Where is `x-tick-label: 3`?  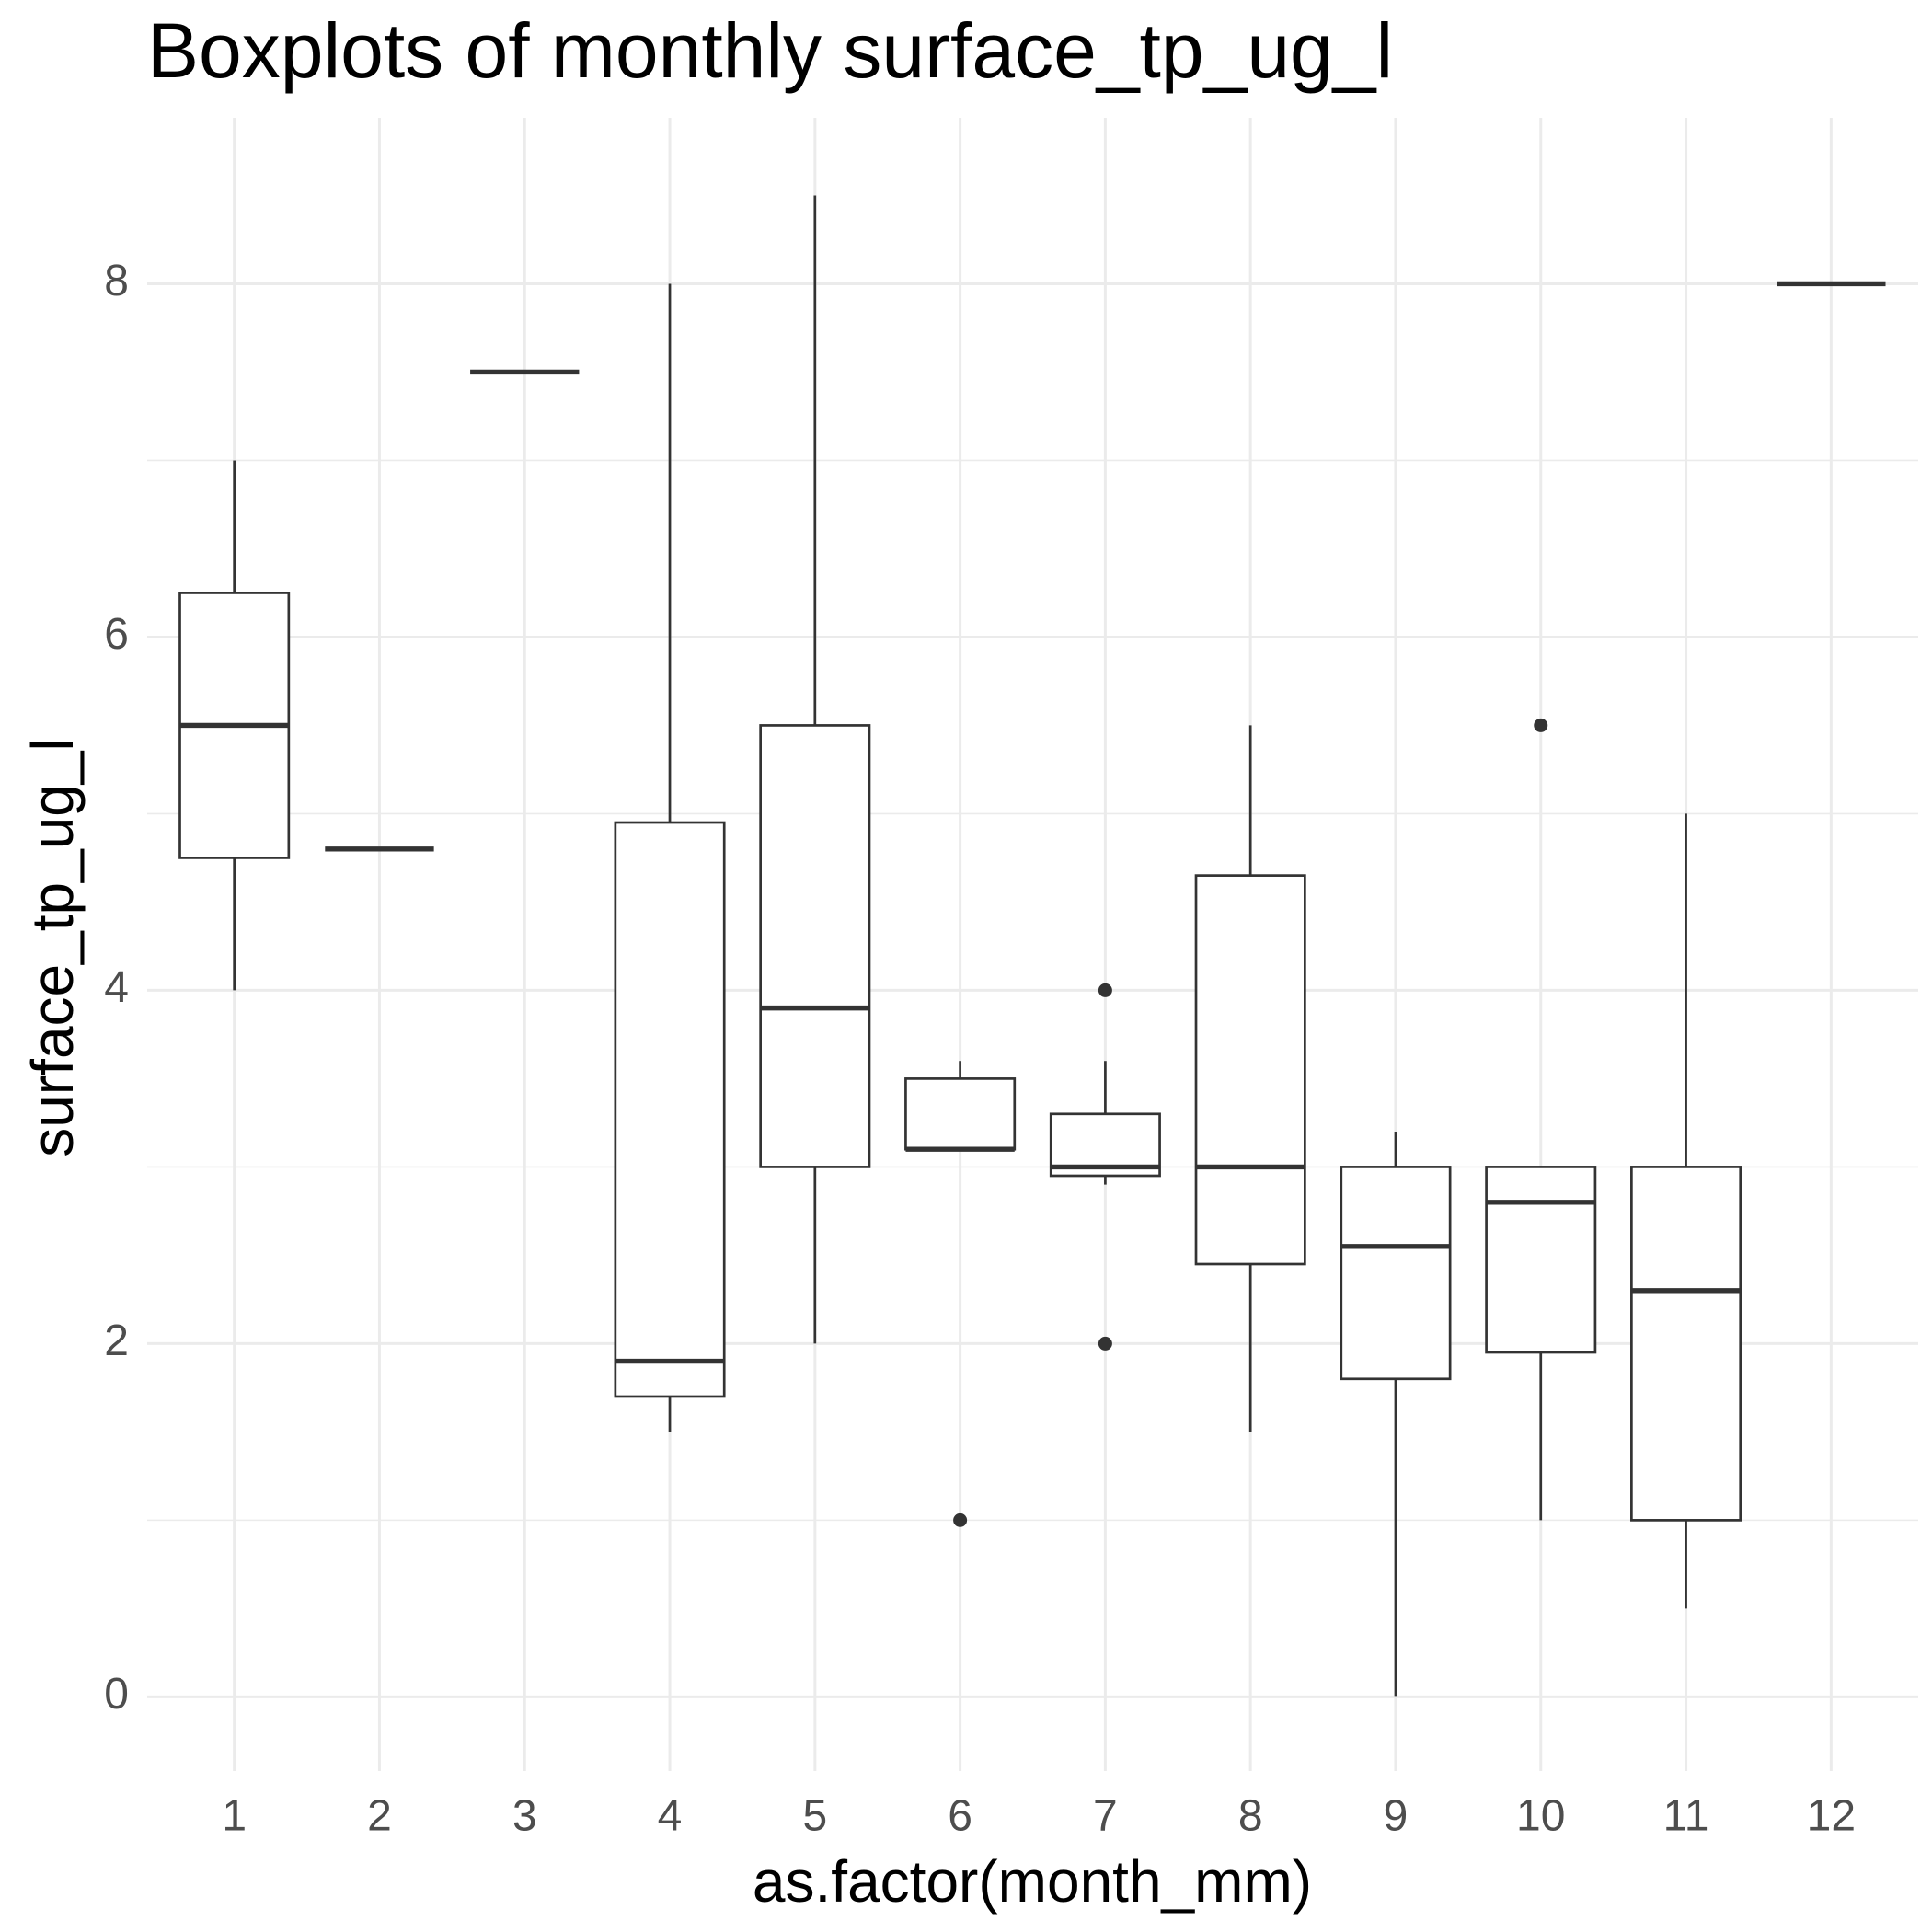
x-tick-label: 3 is located at coordinates (524, 1816).